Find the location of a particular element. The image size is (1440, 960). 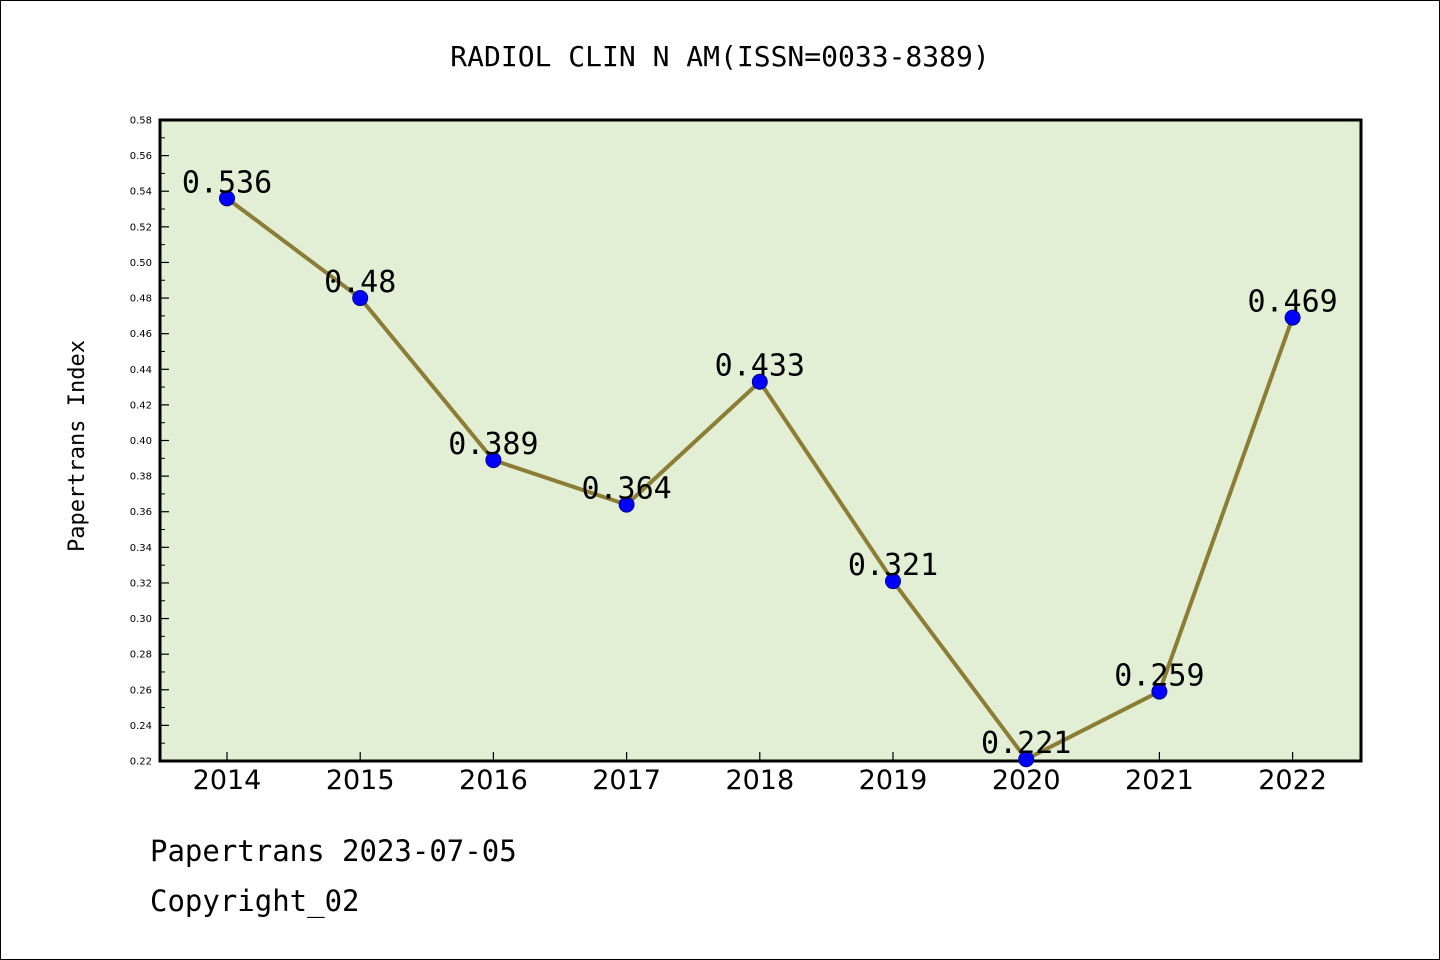

y-tick-label: 0.22 is located at coordinates (141, 762).